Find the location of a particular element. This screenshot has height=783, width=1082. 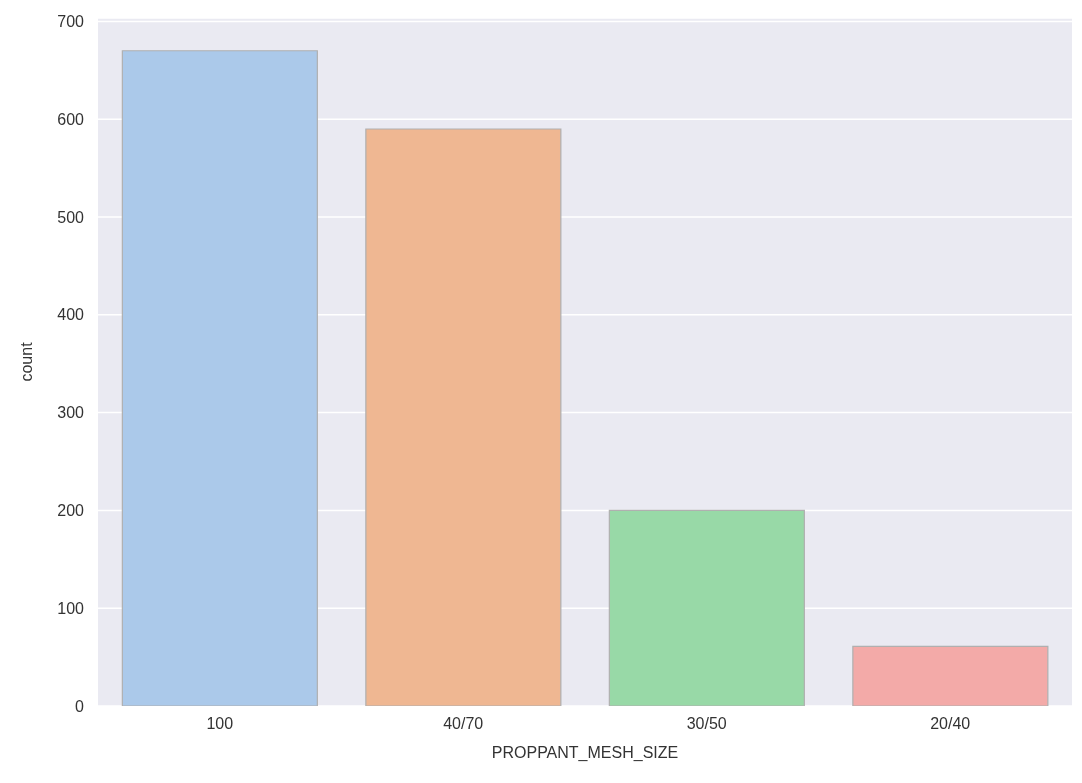

y-tick-label: 200 is located at coordinates (71, 511).